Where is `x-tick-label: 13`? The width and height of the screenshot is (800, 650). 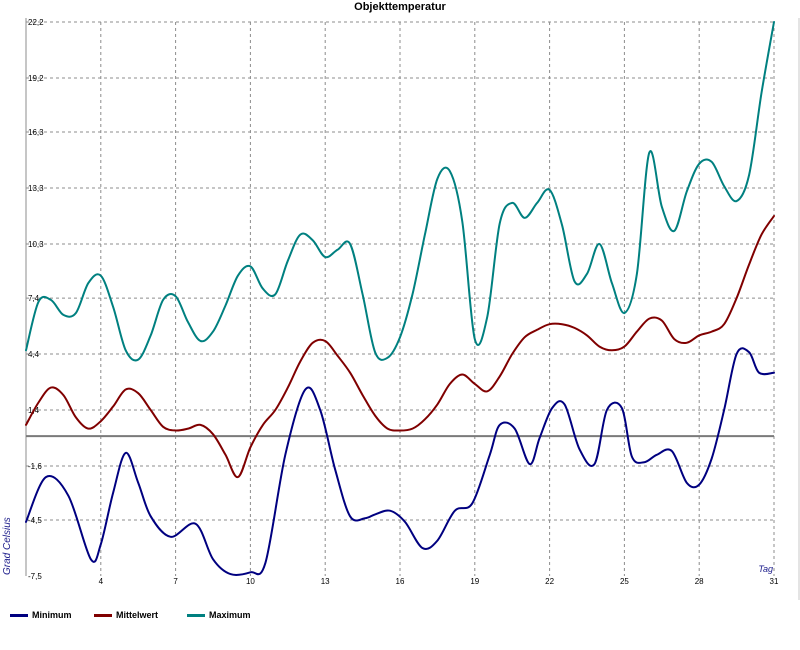
x-tick-label: 13 is located at coordinates (325, 581).